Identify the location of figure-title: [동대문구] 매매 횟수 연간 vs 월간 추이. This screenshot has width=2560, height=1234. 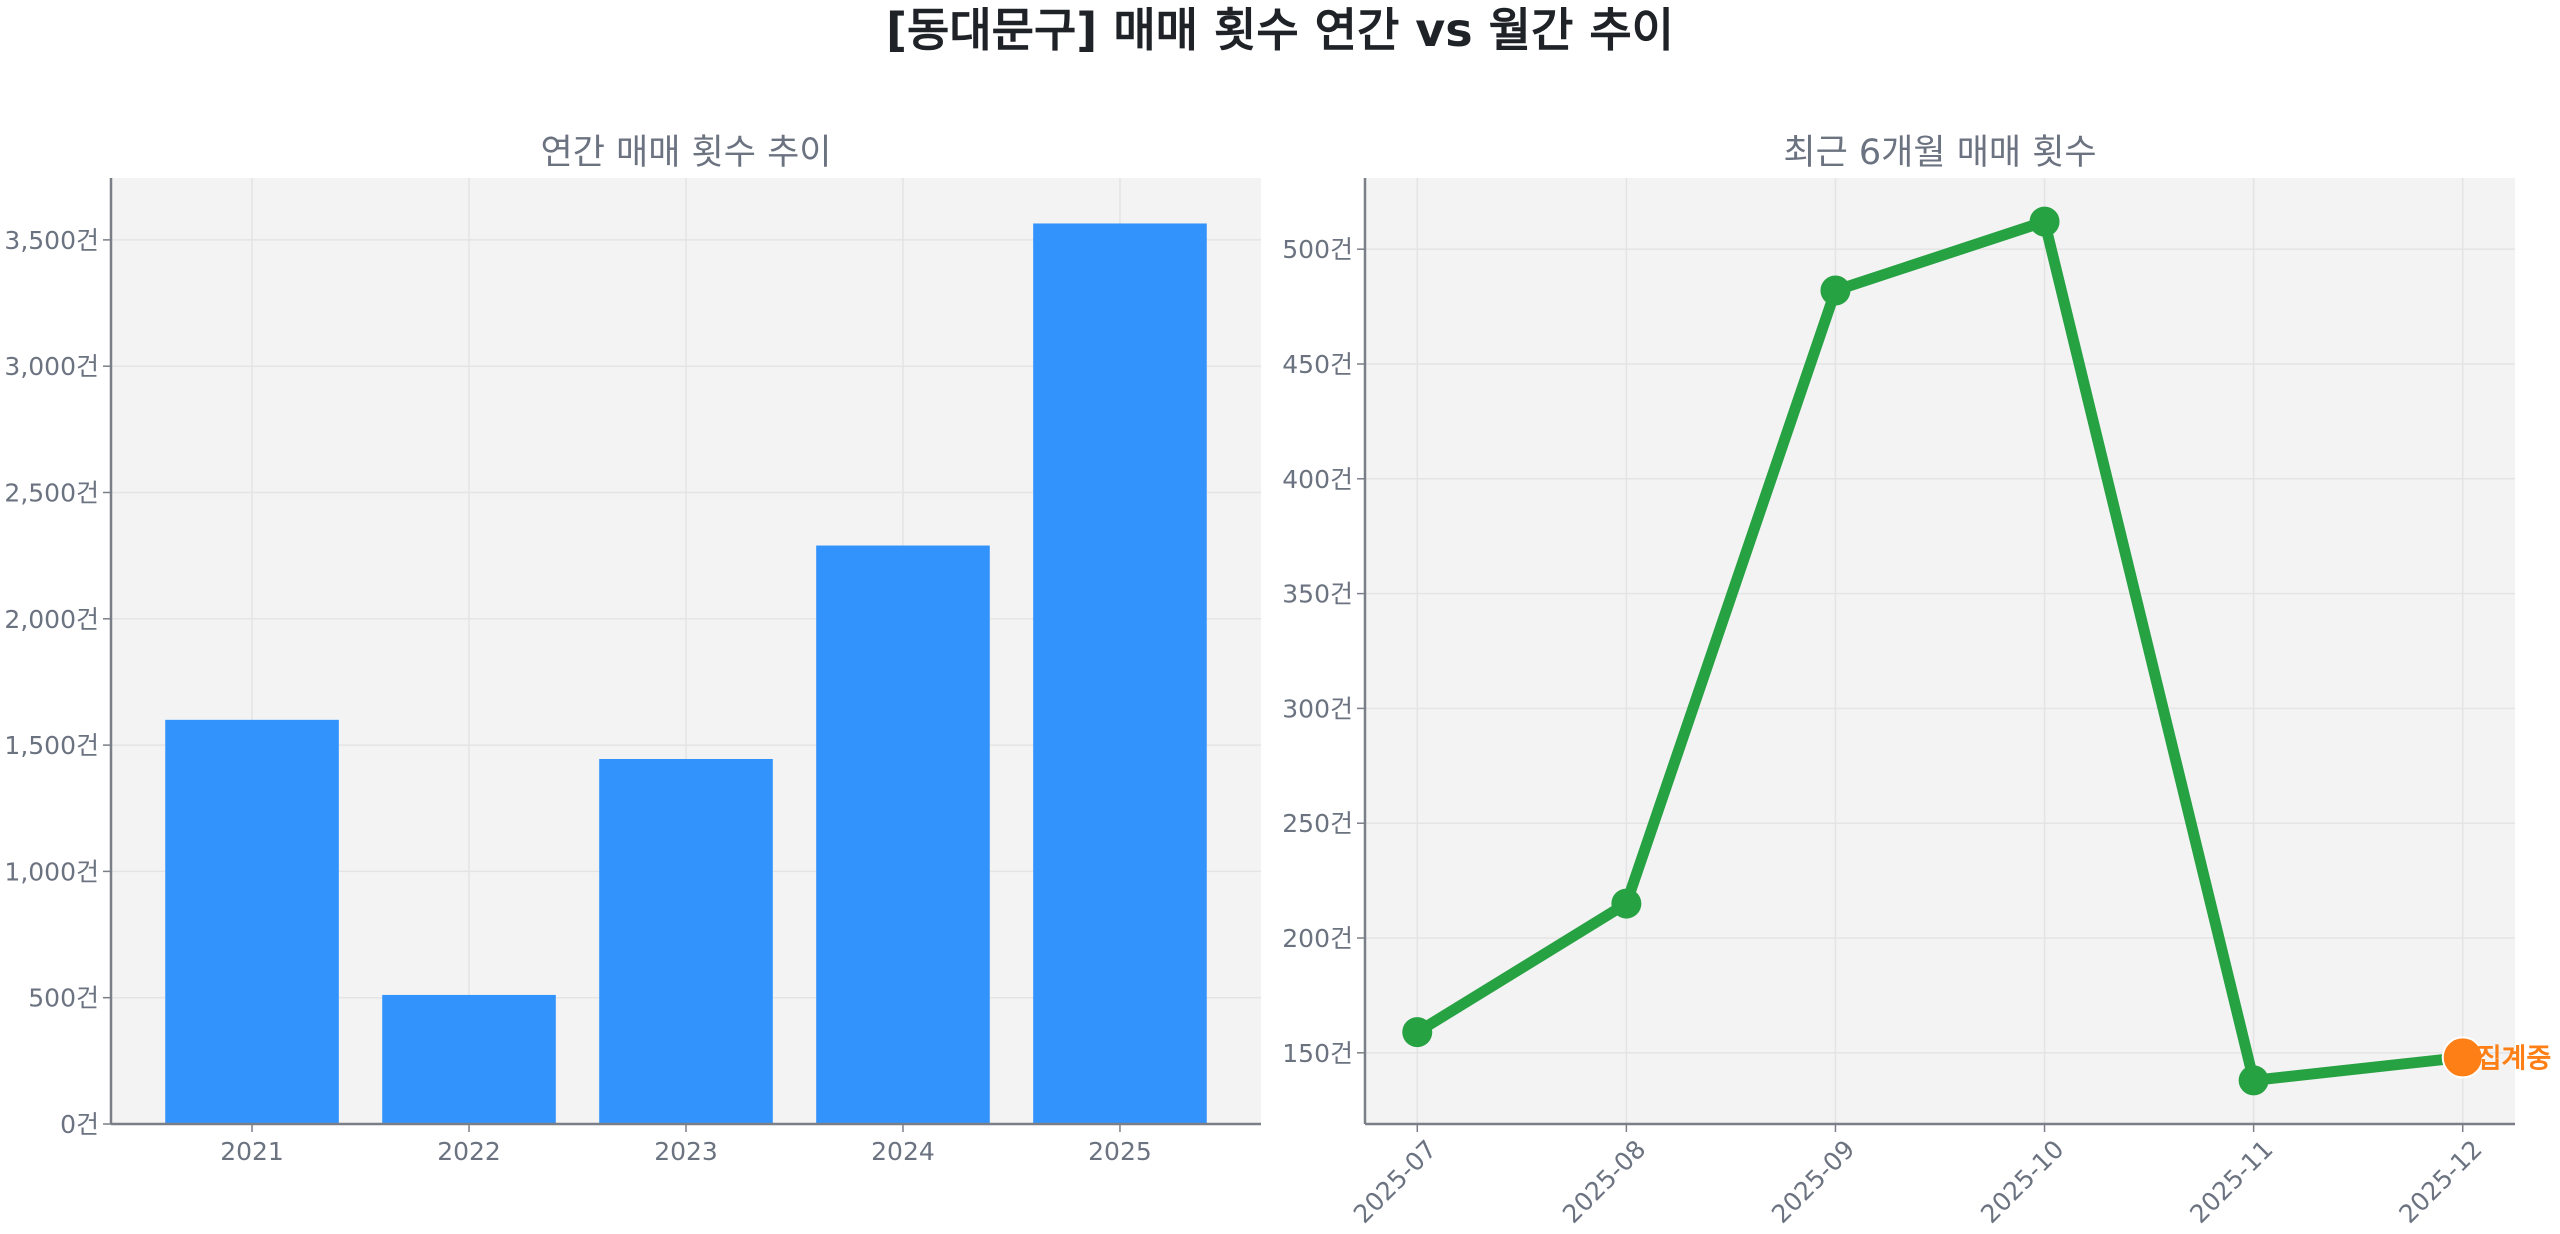
(1280, 30).